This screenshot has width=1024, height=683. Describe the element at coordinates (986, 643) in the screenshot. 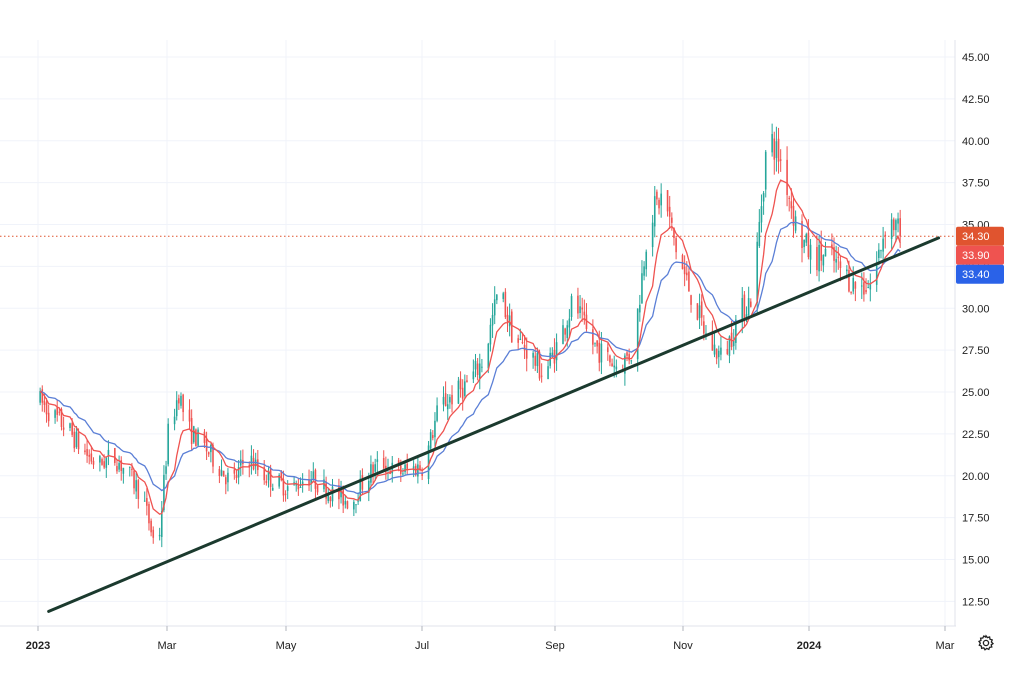

I see `gear-icon` at that location.